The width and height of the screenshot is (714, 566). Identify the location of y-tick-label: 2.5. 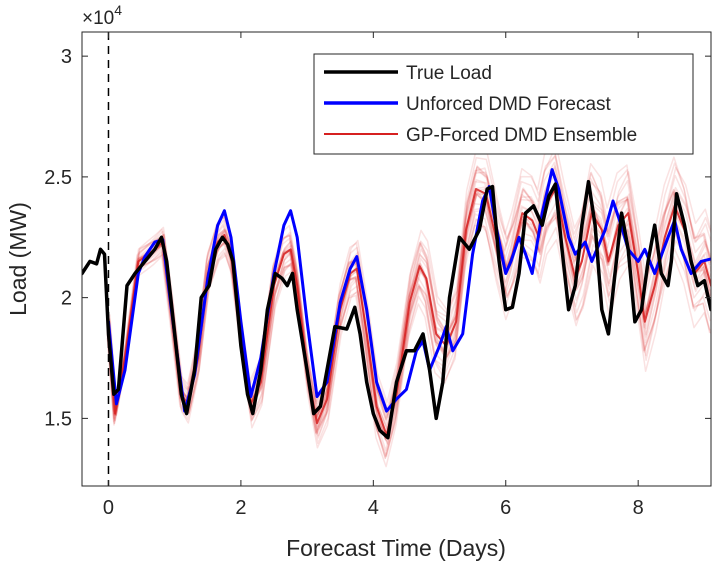
(58, 178).